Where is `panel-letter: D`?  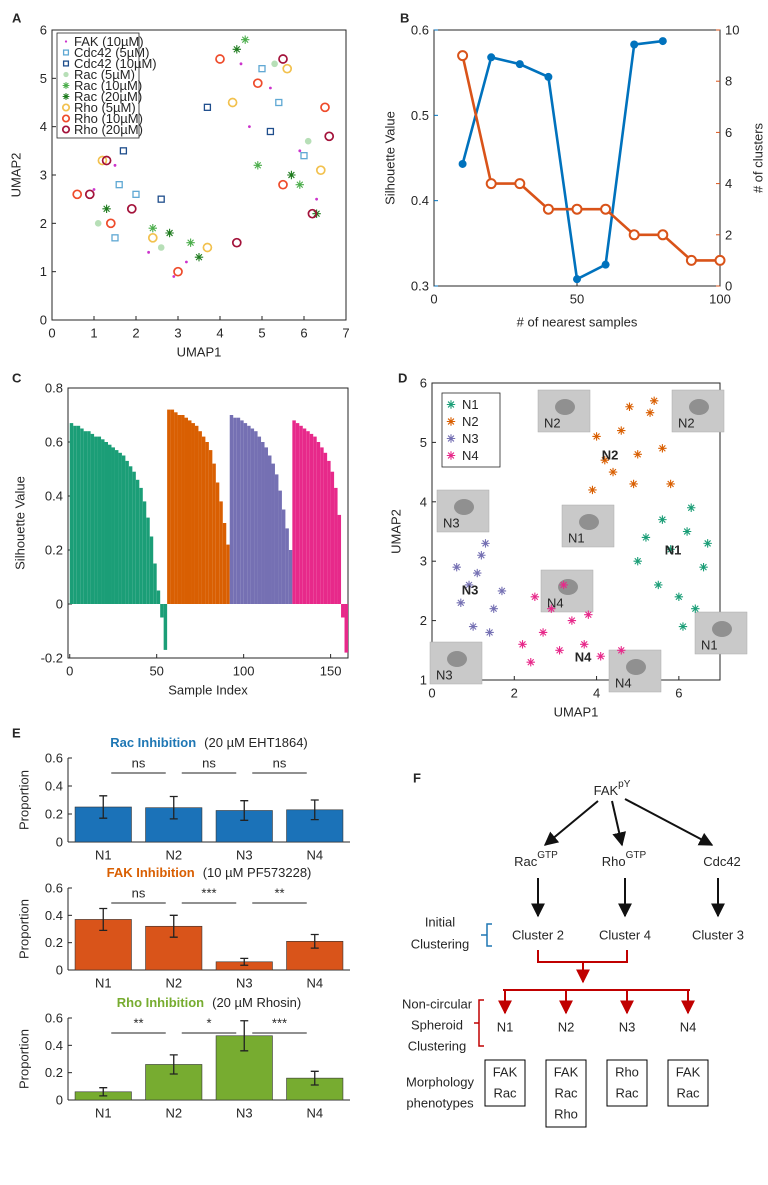 panel-letter: D is located at coordinates (402, 378).